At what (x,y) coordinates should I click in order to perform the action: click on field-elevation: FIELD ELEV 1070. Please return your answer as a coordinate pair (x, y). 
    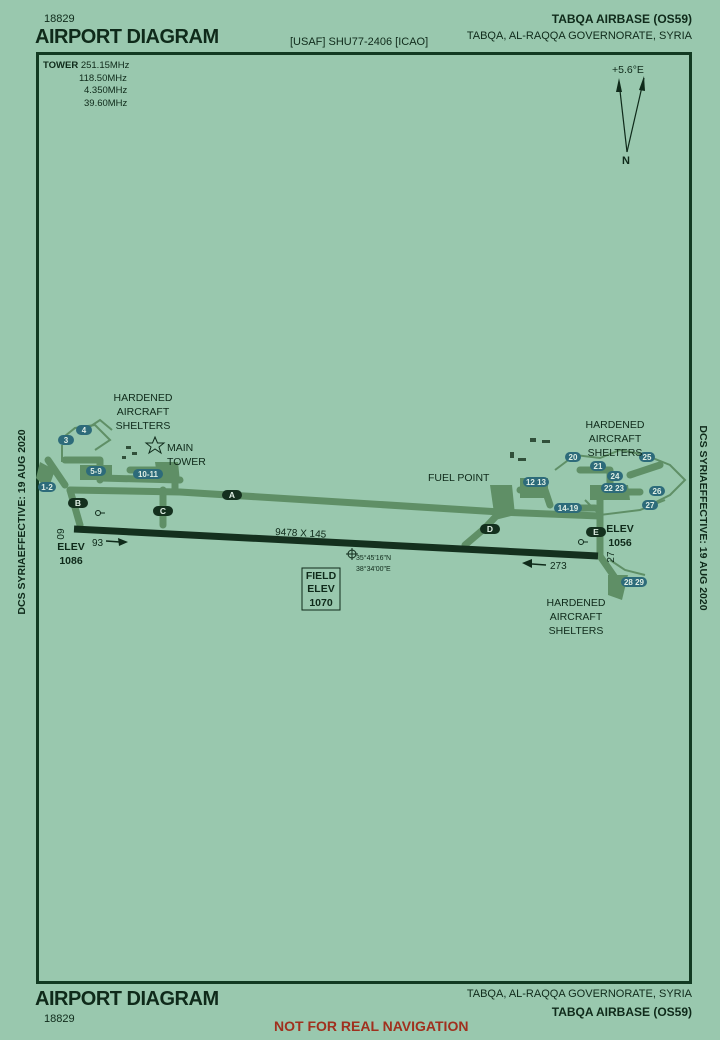
    Looking at the image, I should click on (321, 589).